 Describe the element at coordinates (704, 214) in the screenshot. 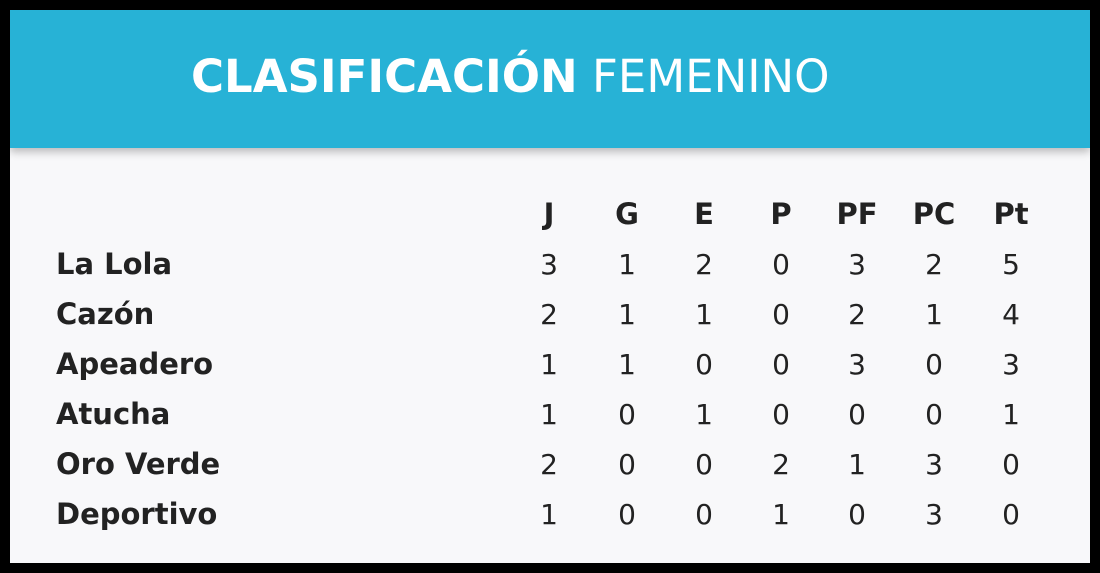

I see `column-header: E` at that location.